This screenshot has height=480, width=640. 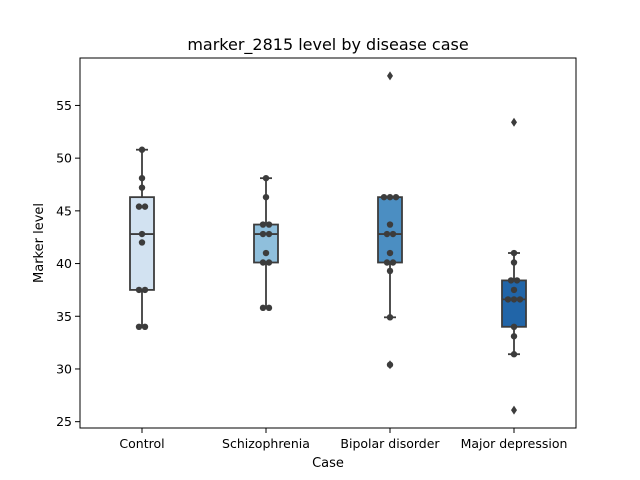 What do you see at coordinates (64, 210) in the screenshot?
I see `y-tick-label: 45` at bounding box center [64, 210].